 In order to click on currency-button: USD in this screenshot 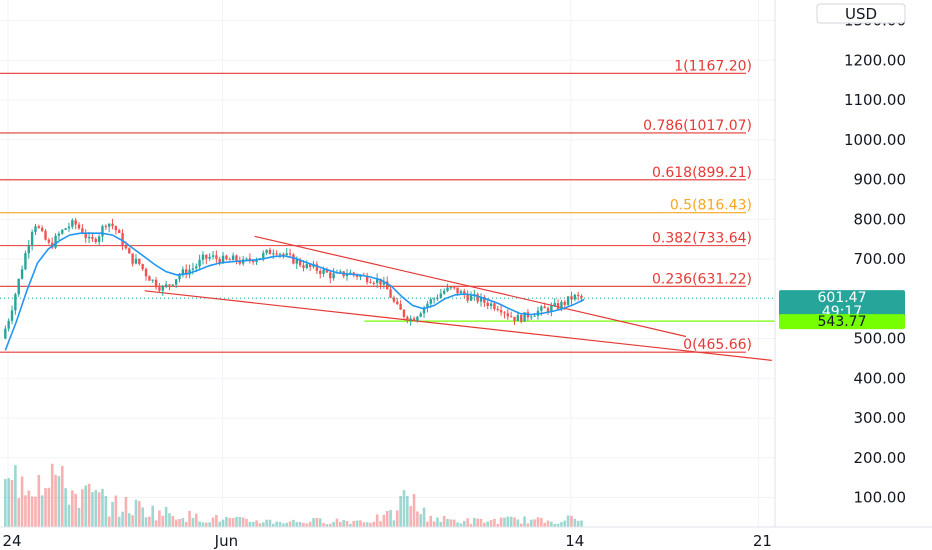, I will do `click(861, 13)`.